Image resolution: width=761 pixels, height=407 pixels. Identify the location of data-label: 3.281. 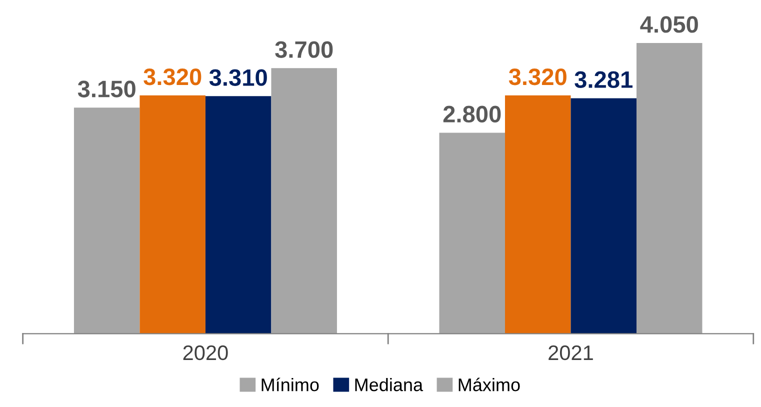
(603, 79).